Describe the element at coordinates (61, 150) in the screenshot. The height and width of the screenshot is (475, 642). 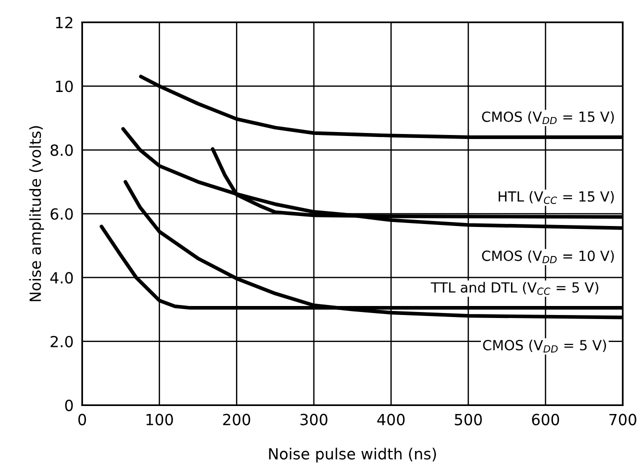
I see `y-tick-label: 8.0` at that location.